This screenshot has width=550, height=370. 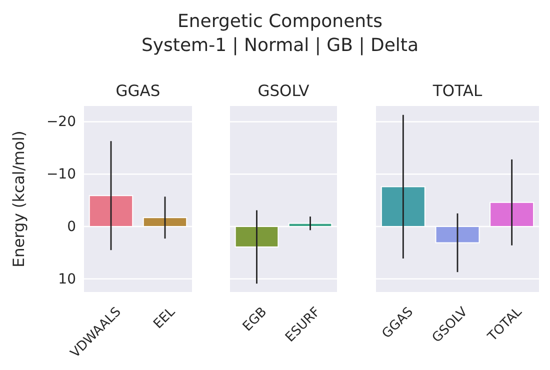 I want to click on y-tick-label: −20, so click(x=61, y=122).